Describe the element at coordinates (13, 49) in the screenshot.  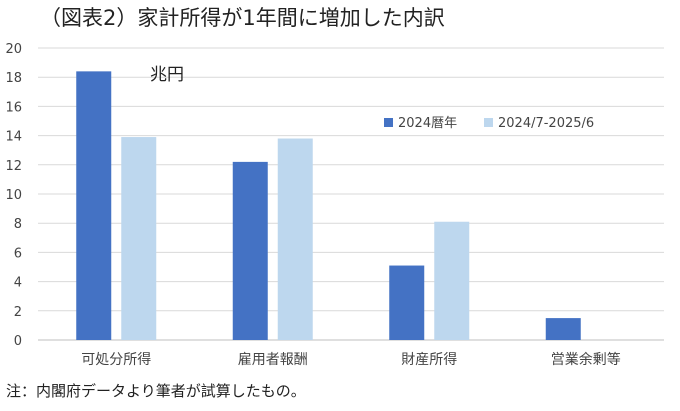
I see `y-tick-label: 20` at that location.